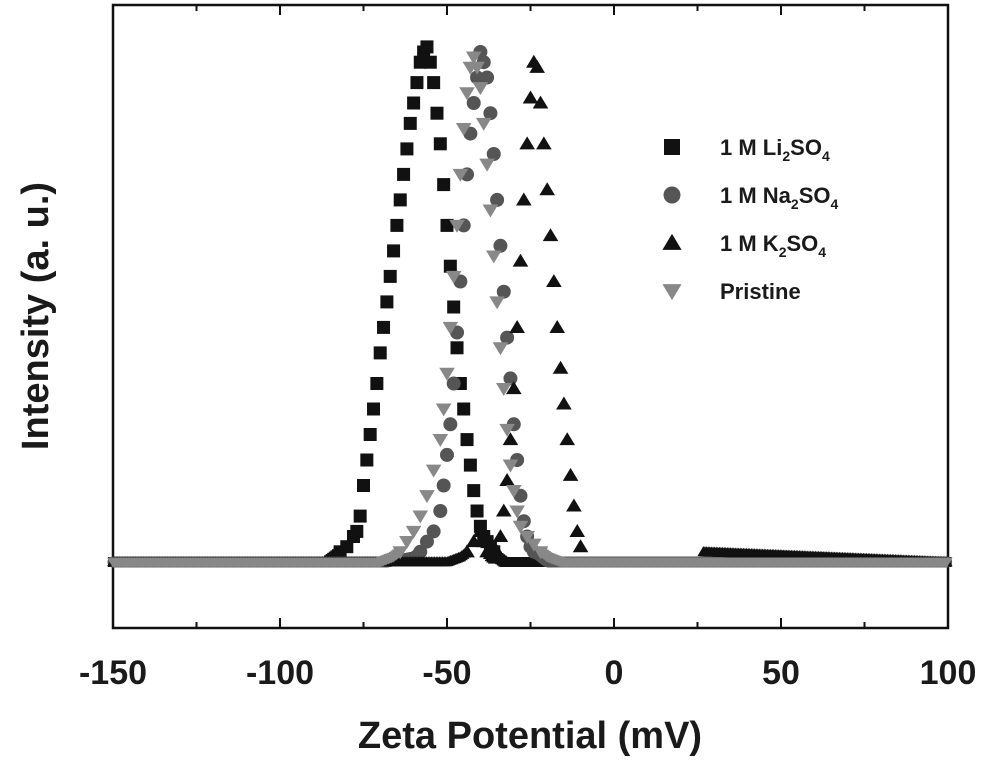  I want to click on legend-text-part: 1 M Na, so click(756, 195).